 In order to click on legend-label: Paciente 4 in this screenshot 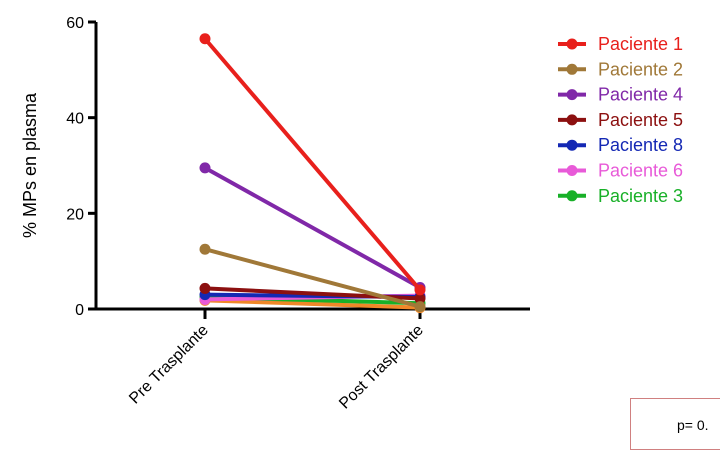, I will do `click(640, 95)`.